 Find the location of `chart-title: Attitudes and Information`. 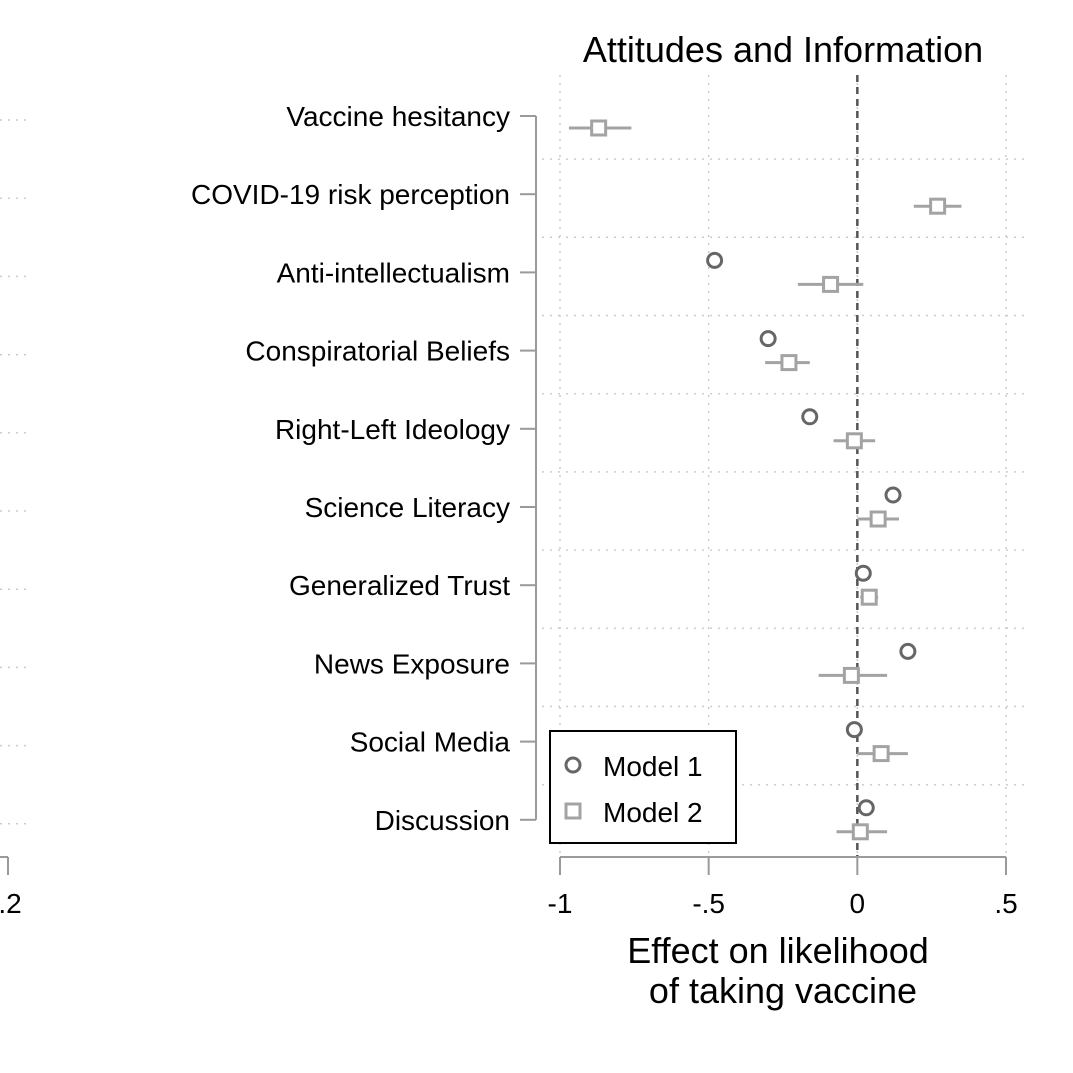

chart-title: Attitudes and Information is located at coordinates (783, 49).